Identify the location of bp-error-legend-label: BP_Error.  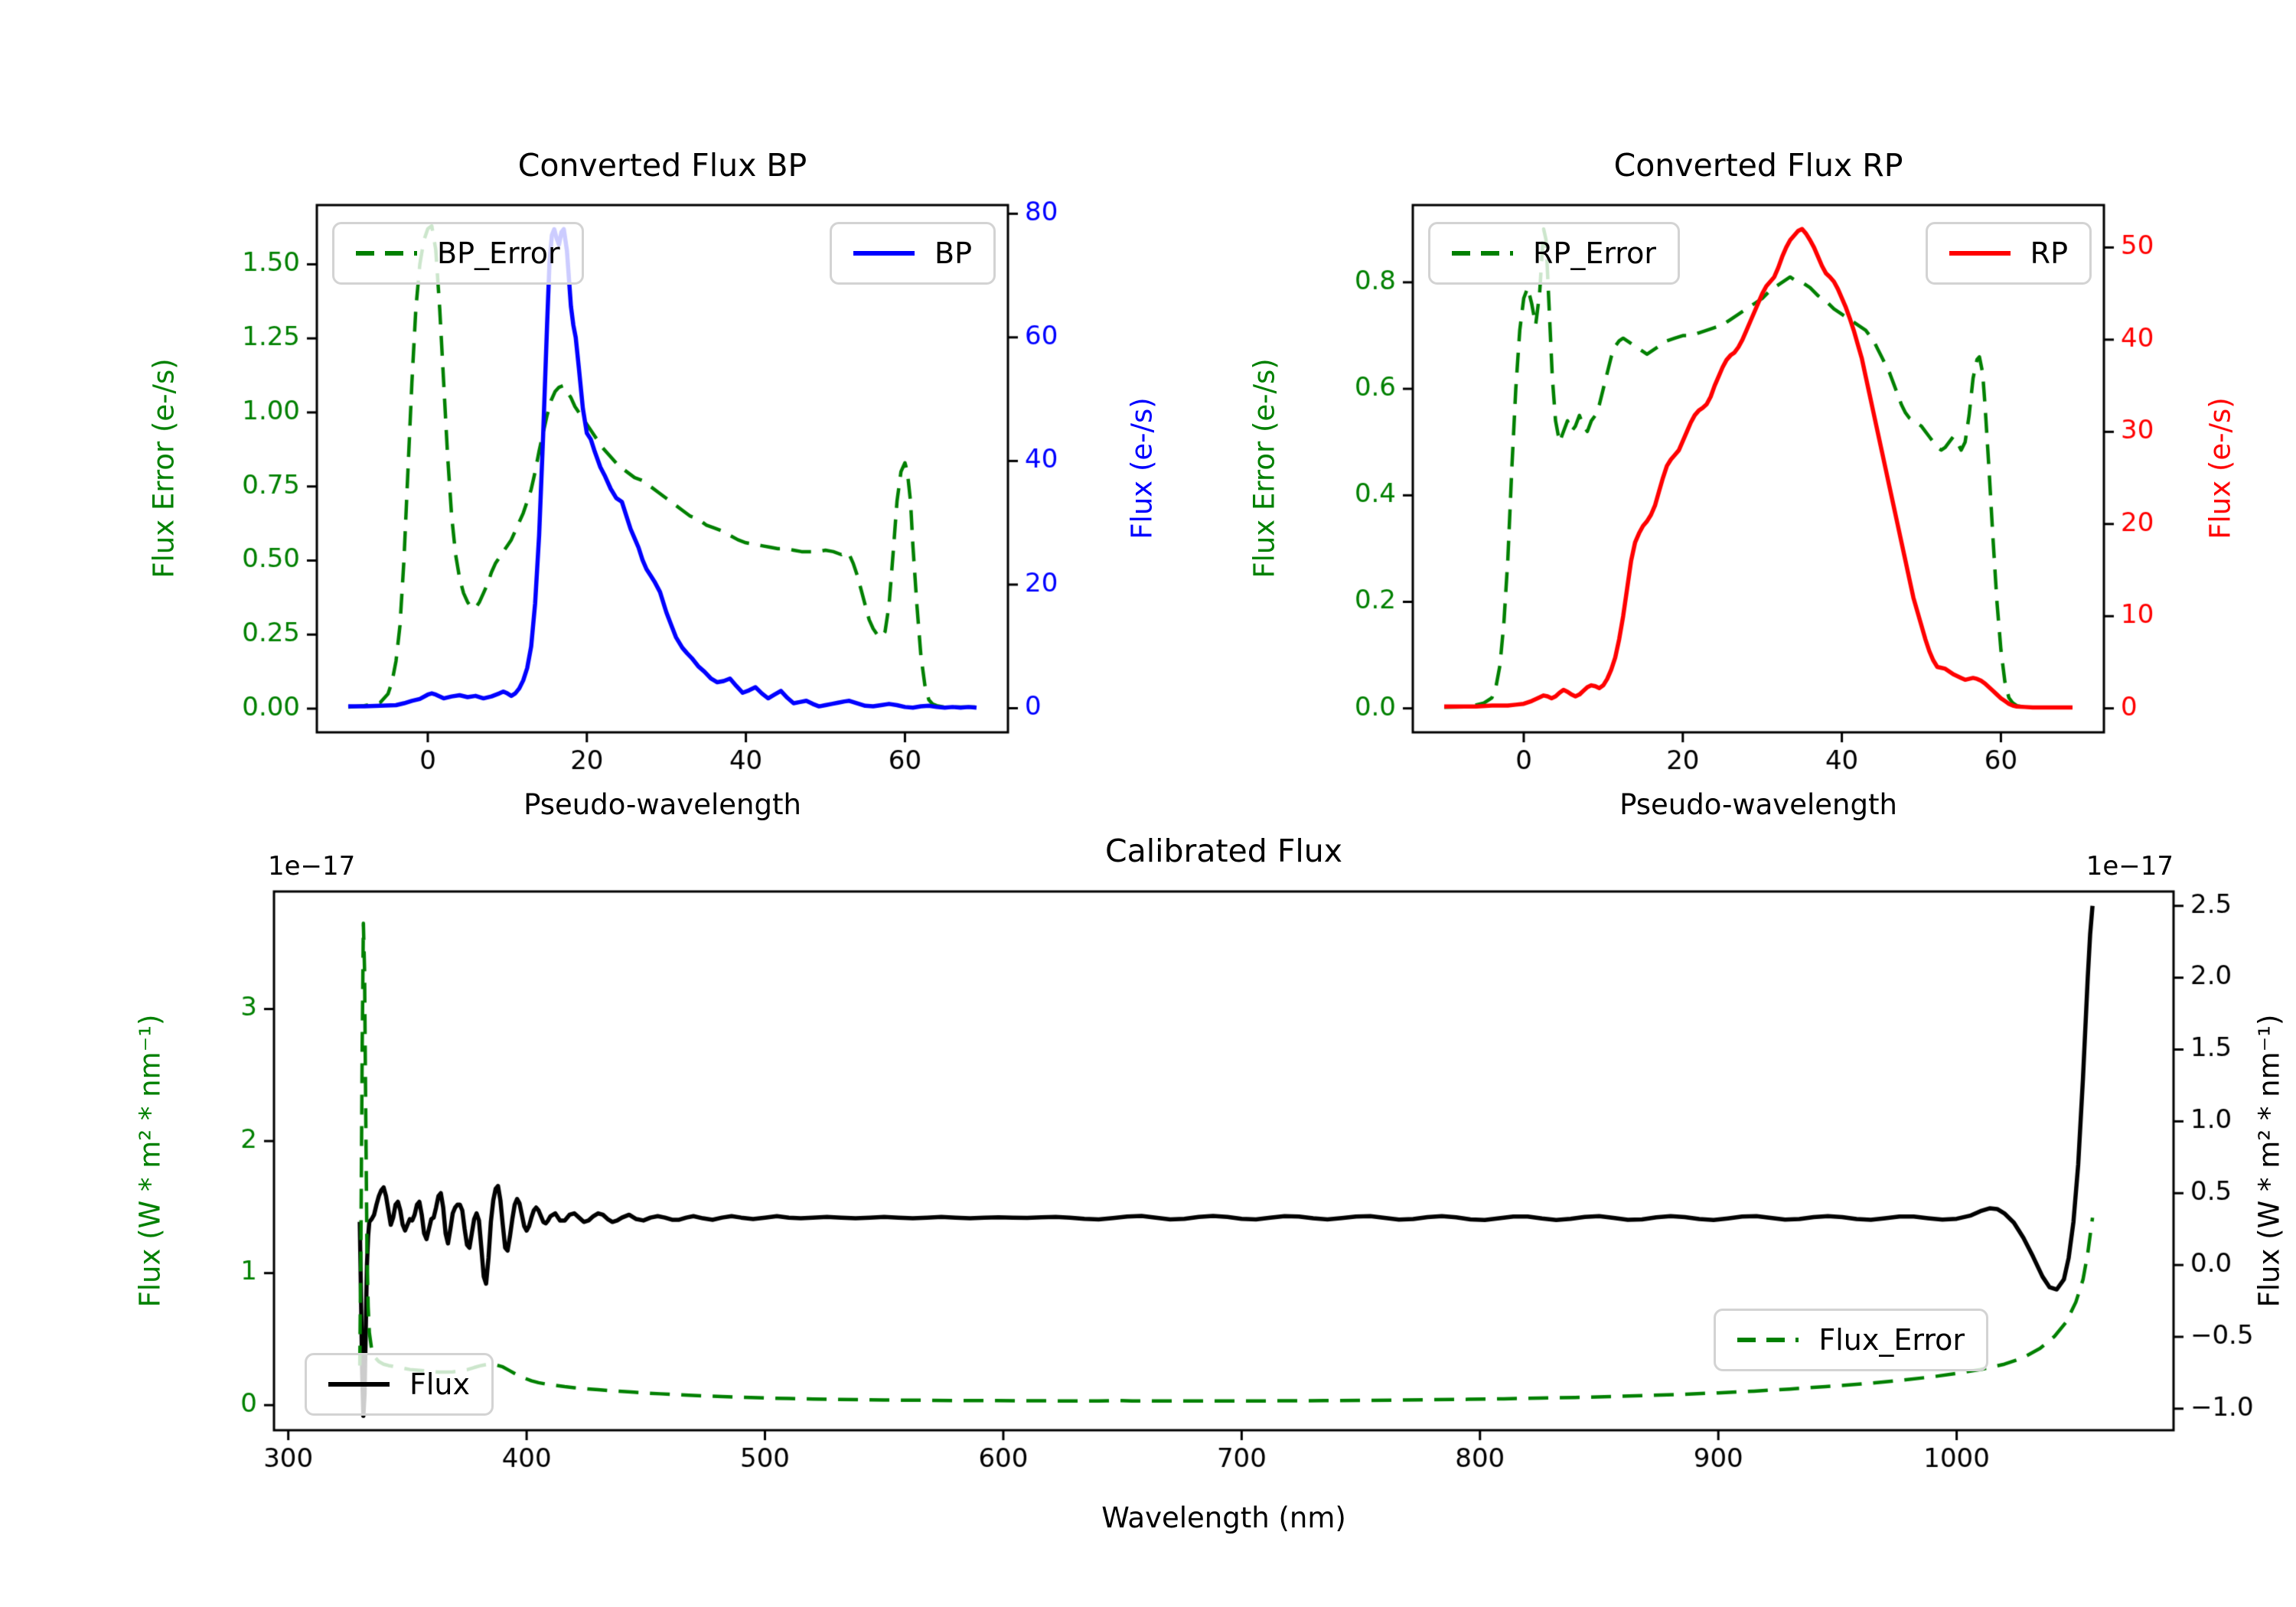
(498, 253).